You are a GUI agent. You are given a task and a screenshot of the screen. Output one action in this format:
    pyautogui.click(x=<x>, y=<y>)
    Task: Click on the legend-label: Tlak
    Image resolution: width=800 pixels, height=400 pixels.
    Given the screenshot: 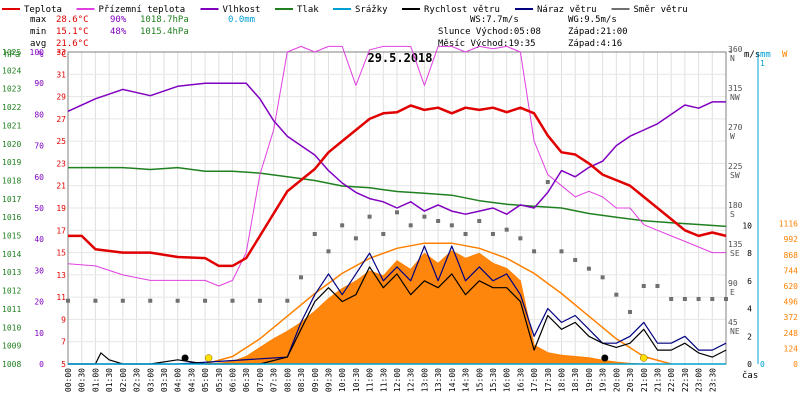 What is the action you would take?
    pyautogui.click(x=308, y=10)
    